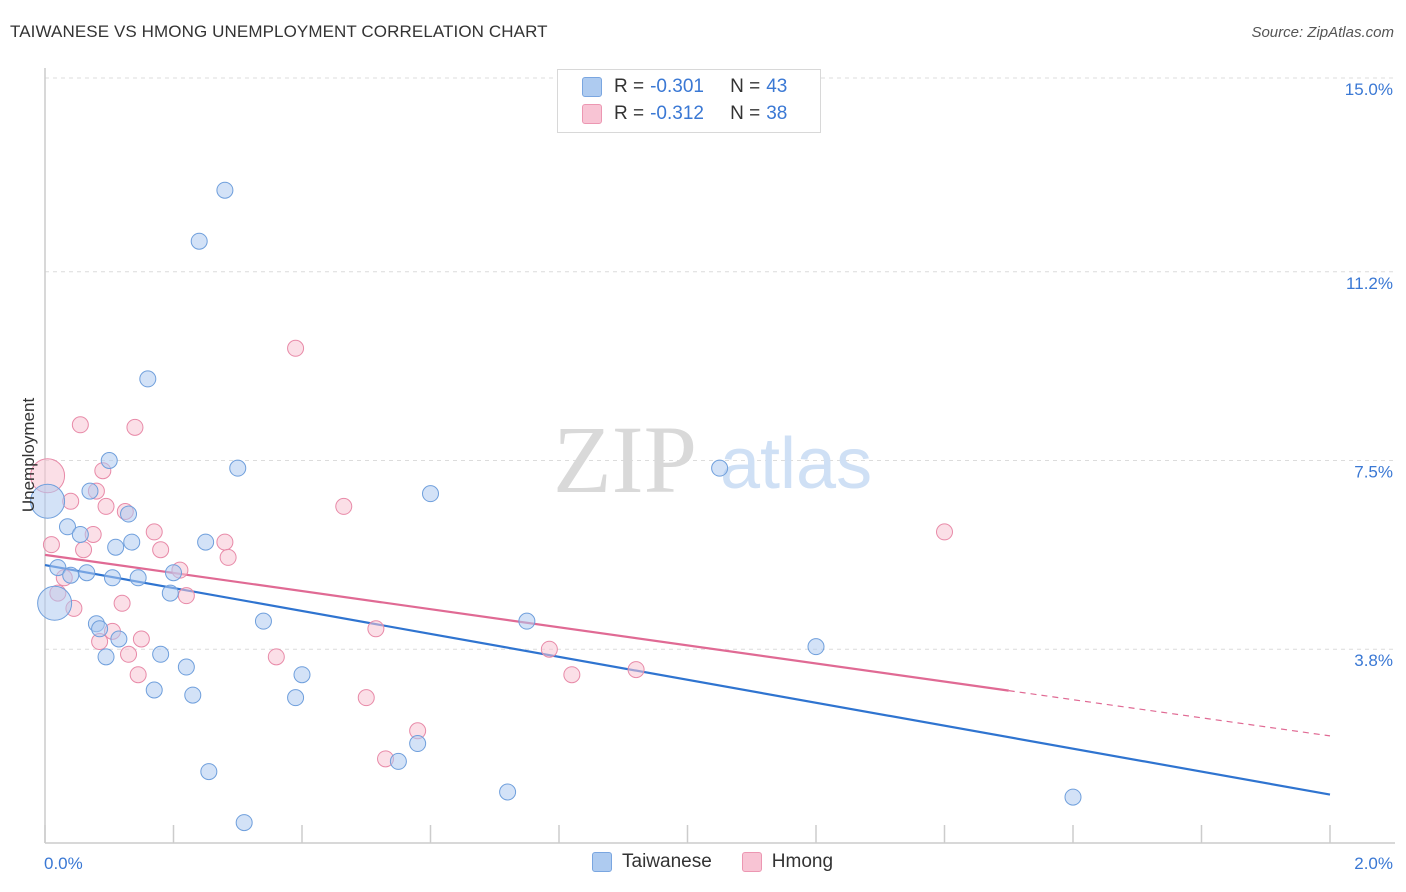  What do you see at coordinates (602, 862) in the screenshot?
I see `legend-swatch-taiwanese` at bounding box center [602, 862].